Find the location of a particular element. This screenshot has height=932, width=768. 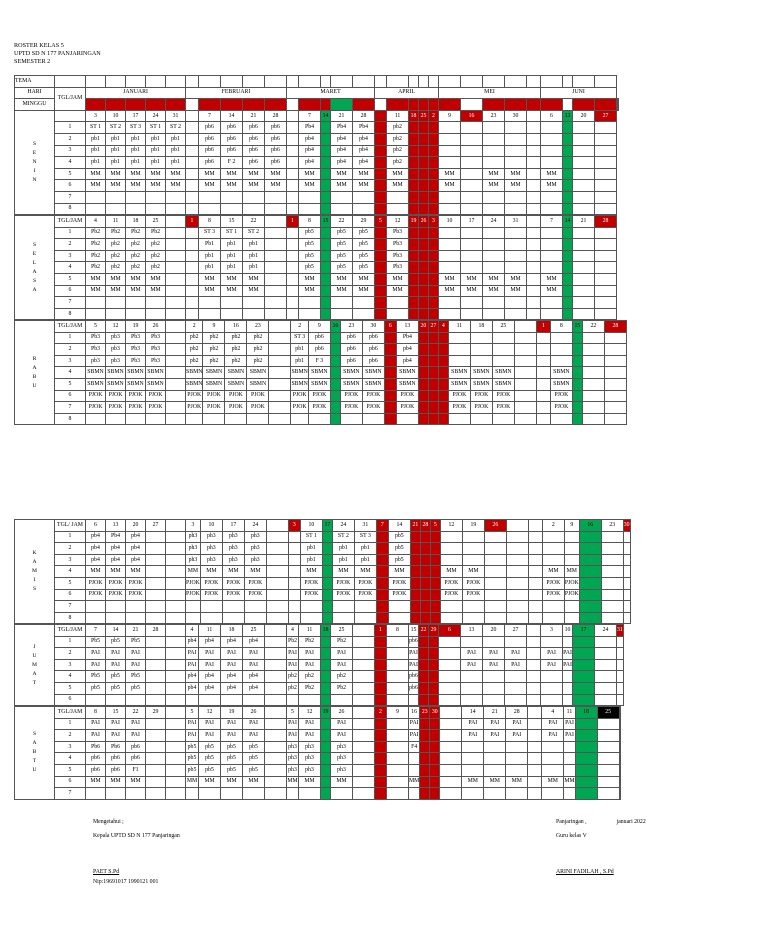

schedule-cell: 9 is located at coordinates (397, 712).